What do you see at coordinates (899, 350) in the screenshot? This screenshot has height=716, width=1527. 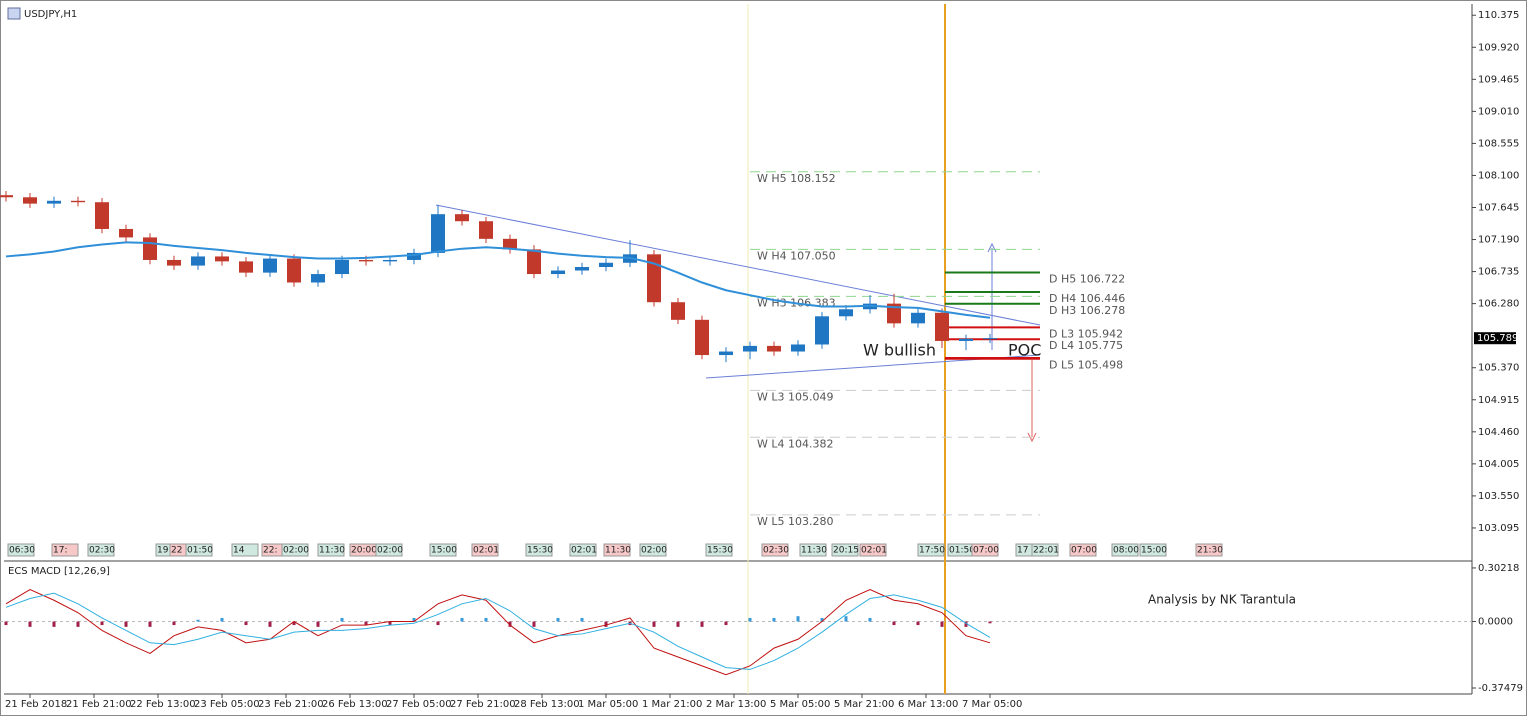 I see `annotation: W bullish` at bounding box center [899, 350].